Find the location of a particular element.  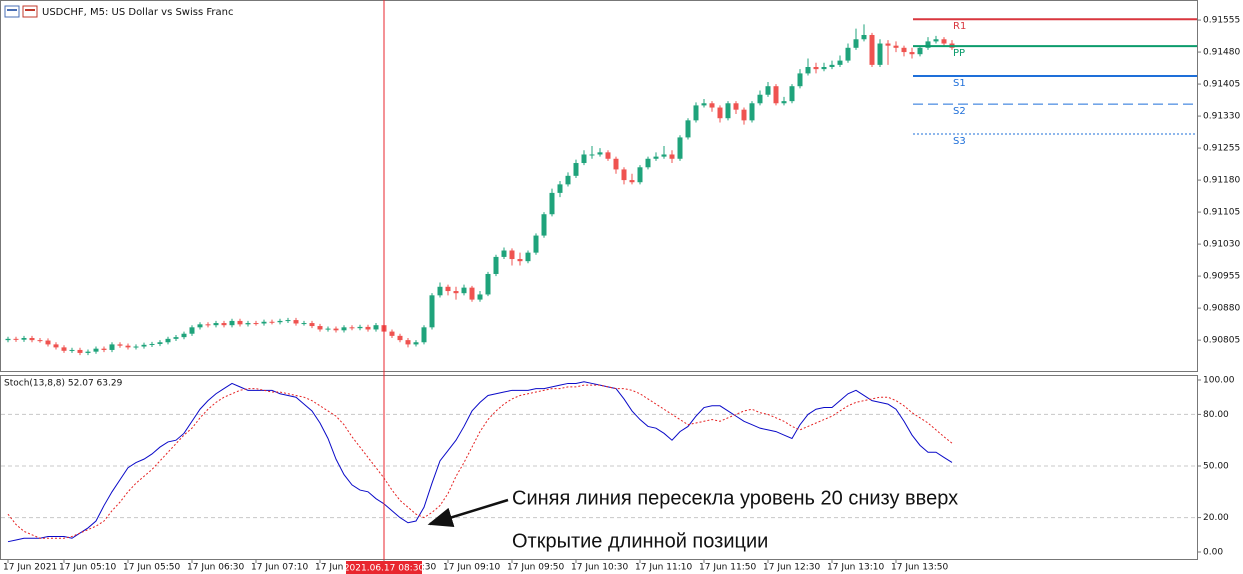

pivot-label: S3 is located at coordinates (959, 141).